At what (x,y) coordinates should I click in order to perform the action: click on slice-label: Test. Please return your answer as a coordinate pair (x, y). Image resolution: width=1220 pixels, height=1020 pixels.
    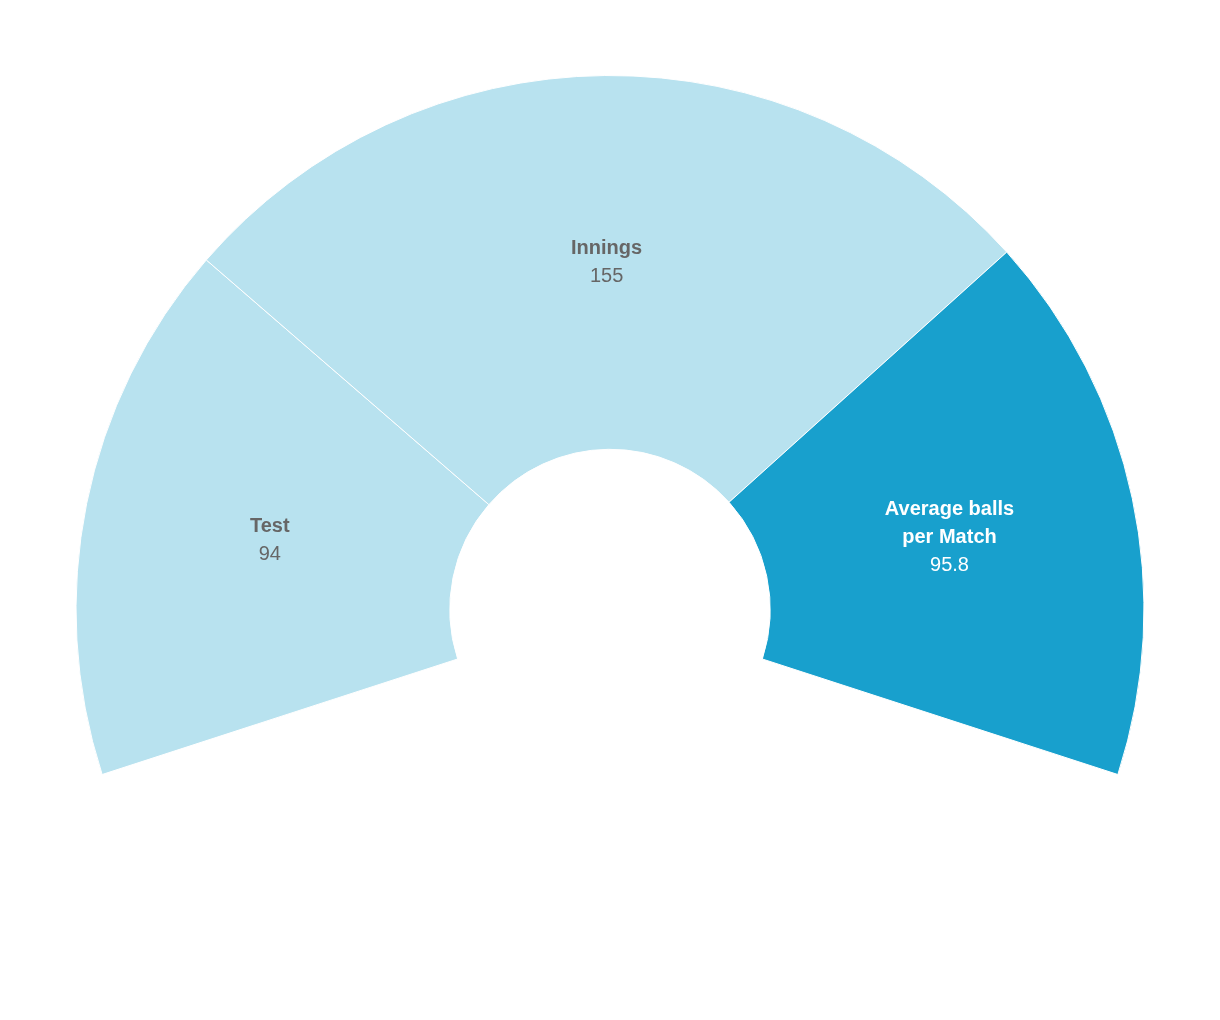
    Looking at the image, I should click on (269, 525).